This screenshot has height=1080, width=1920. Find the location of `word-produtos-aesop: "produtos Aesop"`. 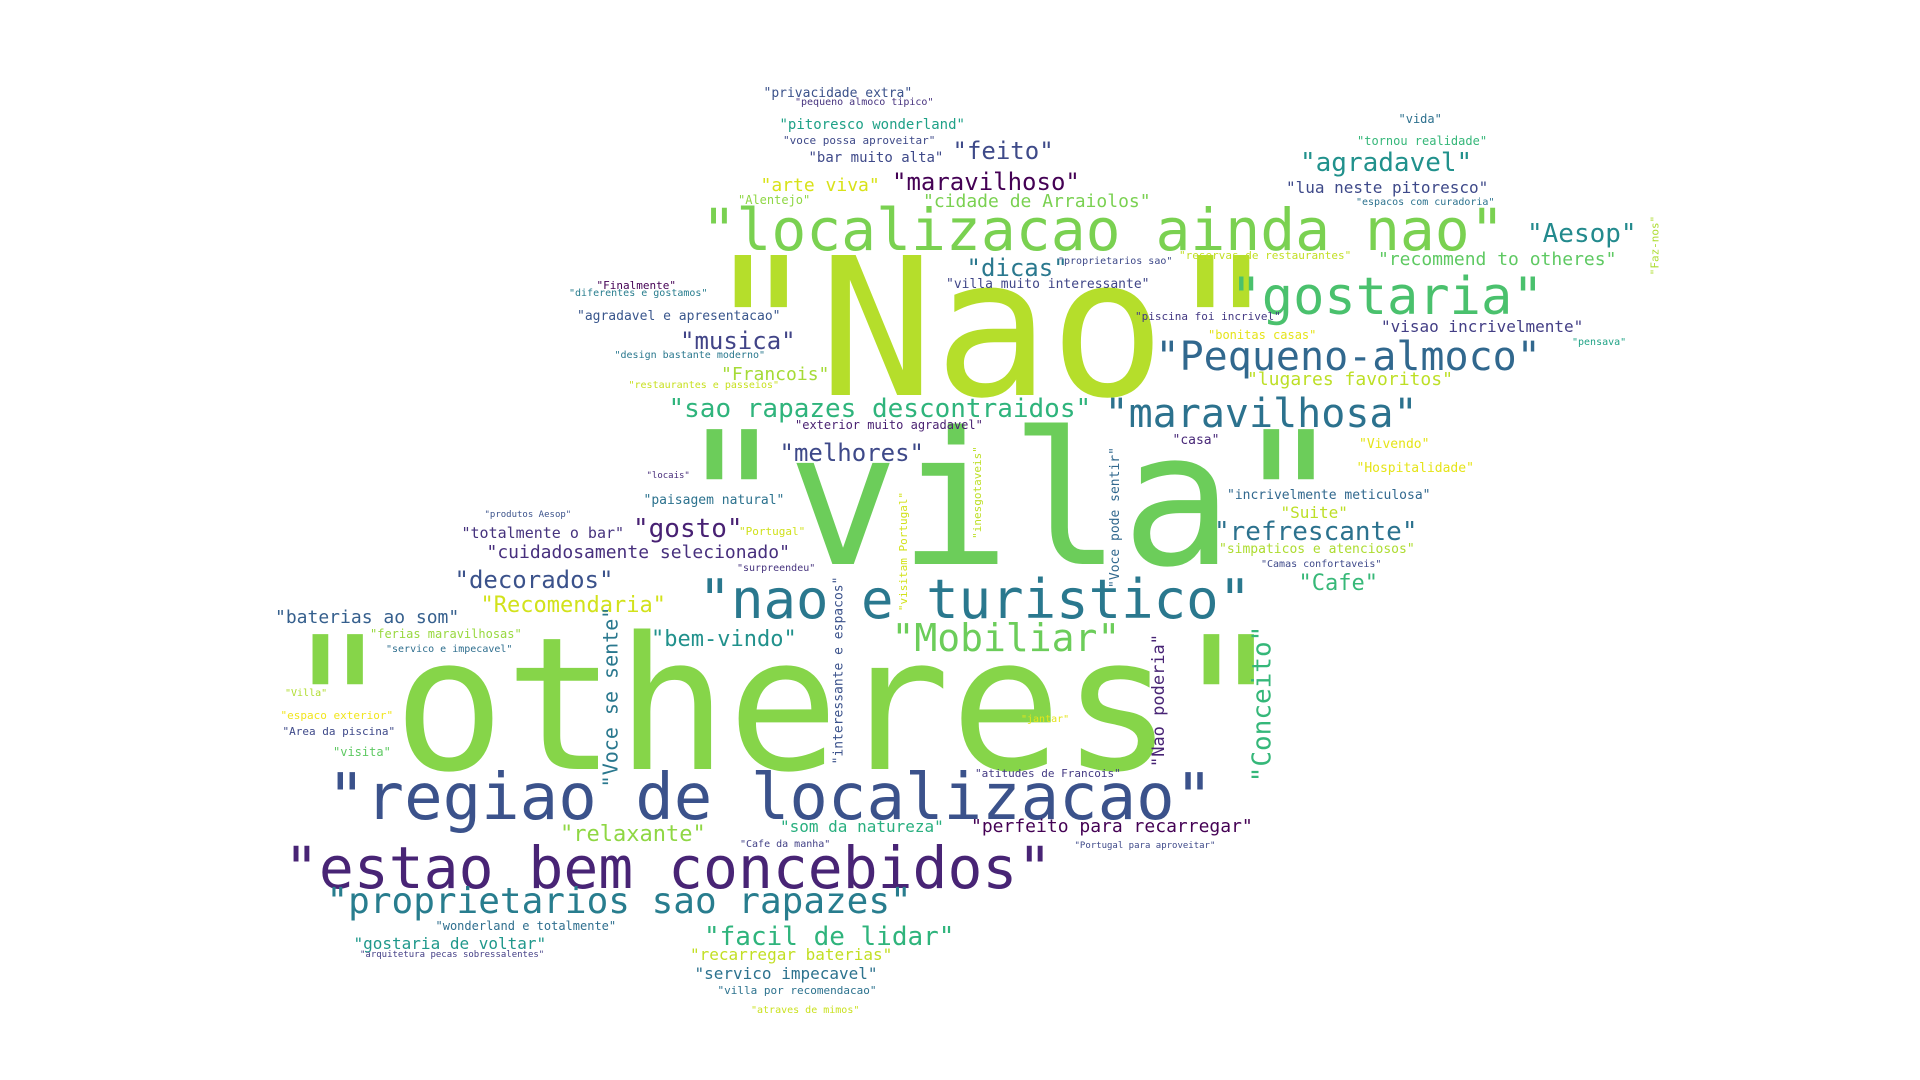

word-produtos-aesop: "produtos Aesop" is located at coordinates (528, 514).